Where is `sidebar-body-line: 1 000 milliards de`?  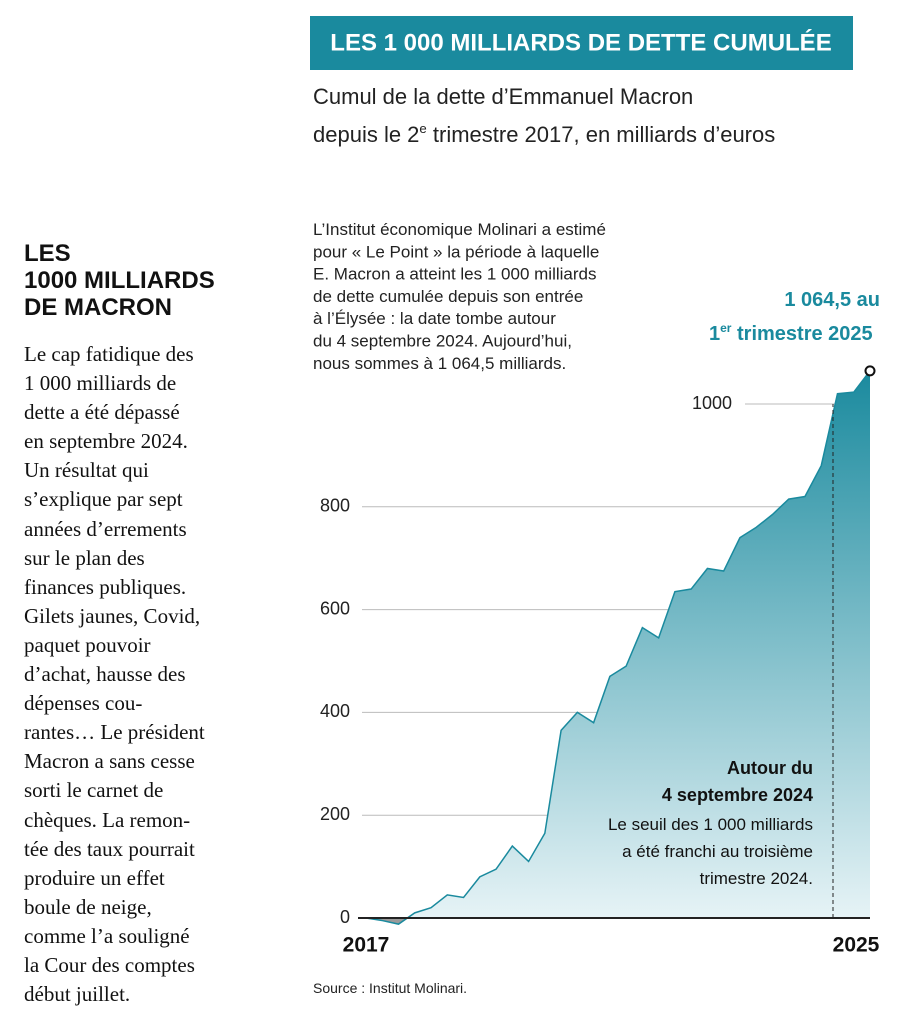 sidebar-body-line: 1 000 milliards de is located at coordinates (100, 383).